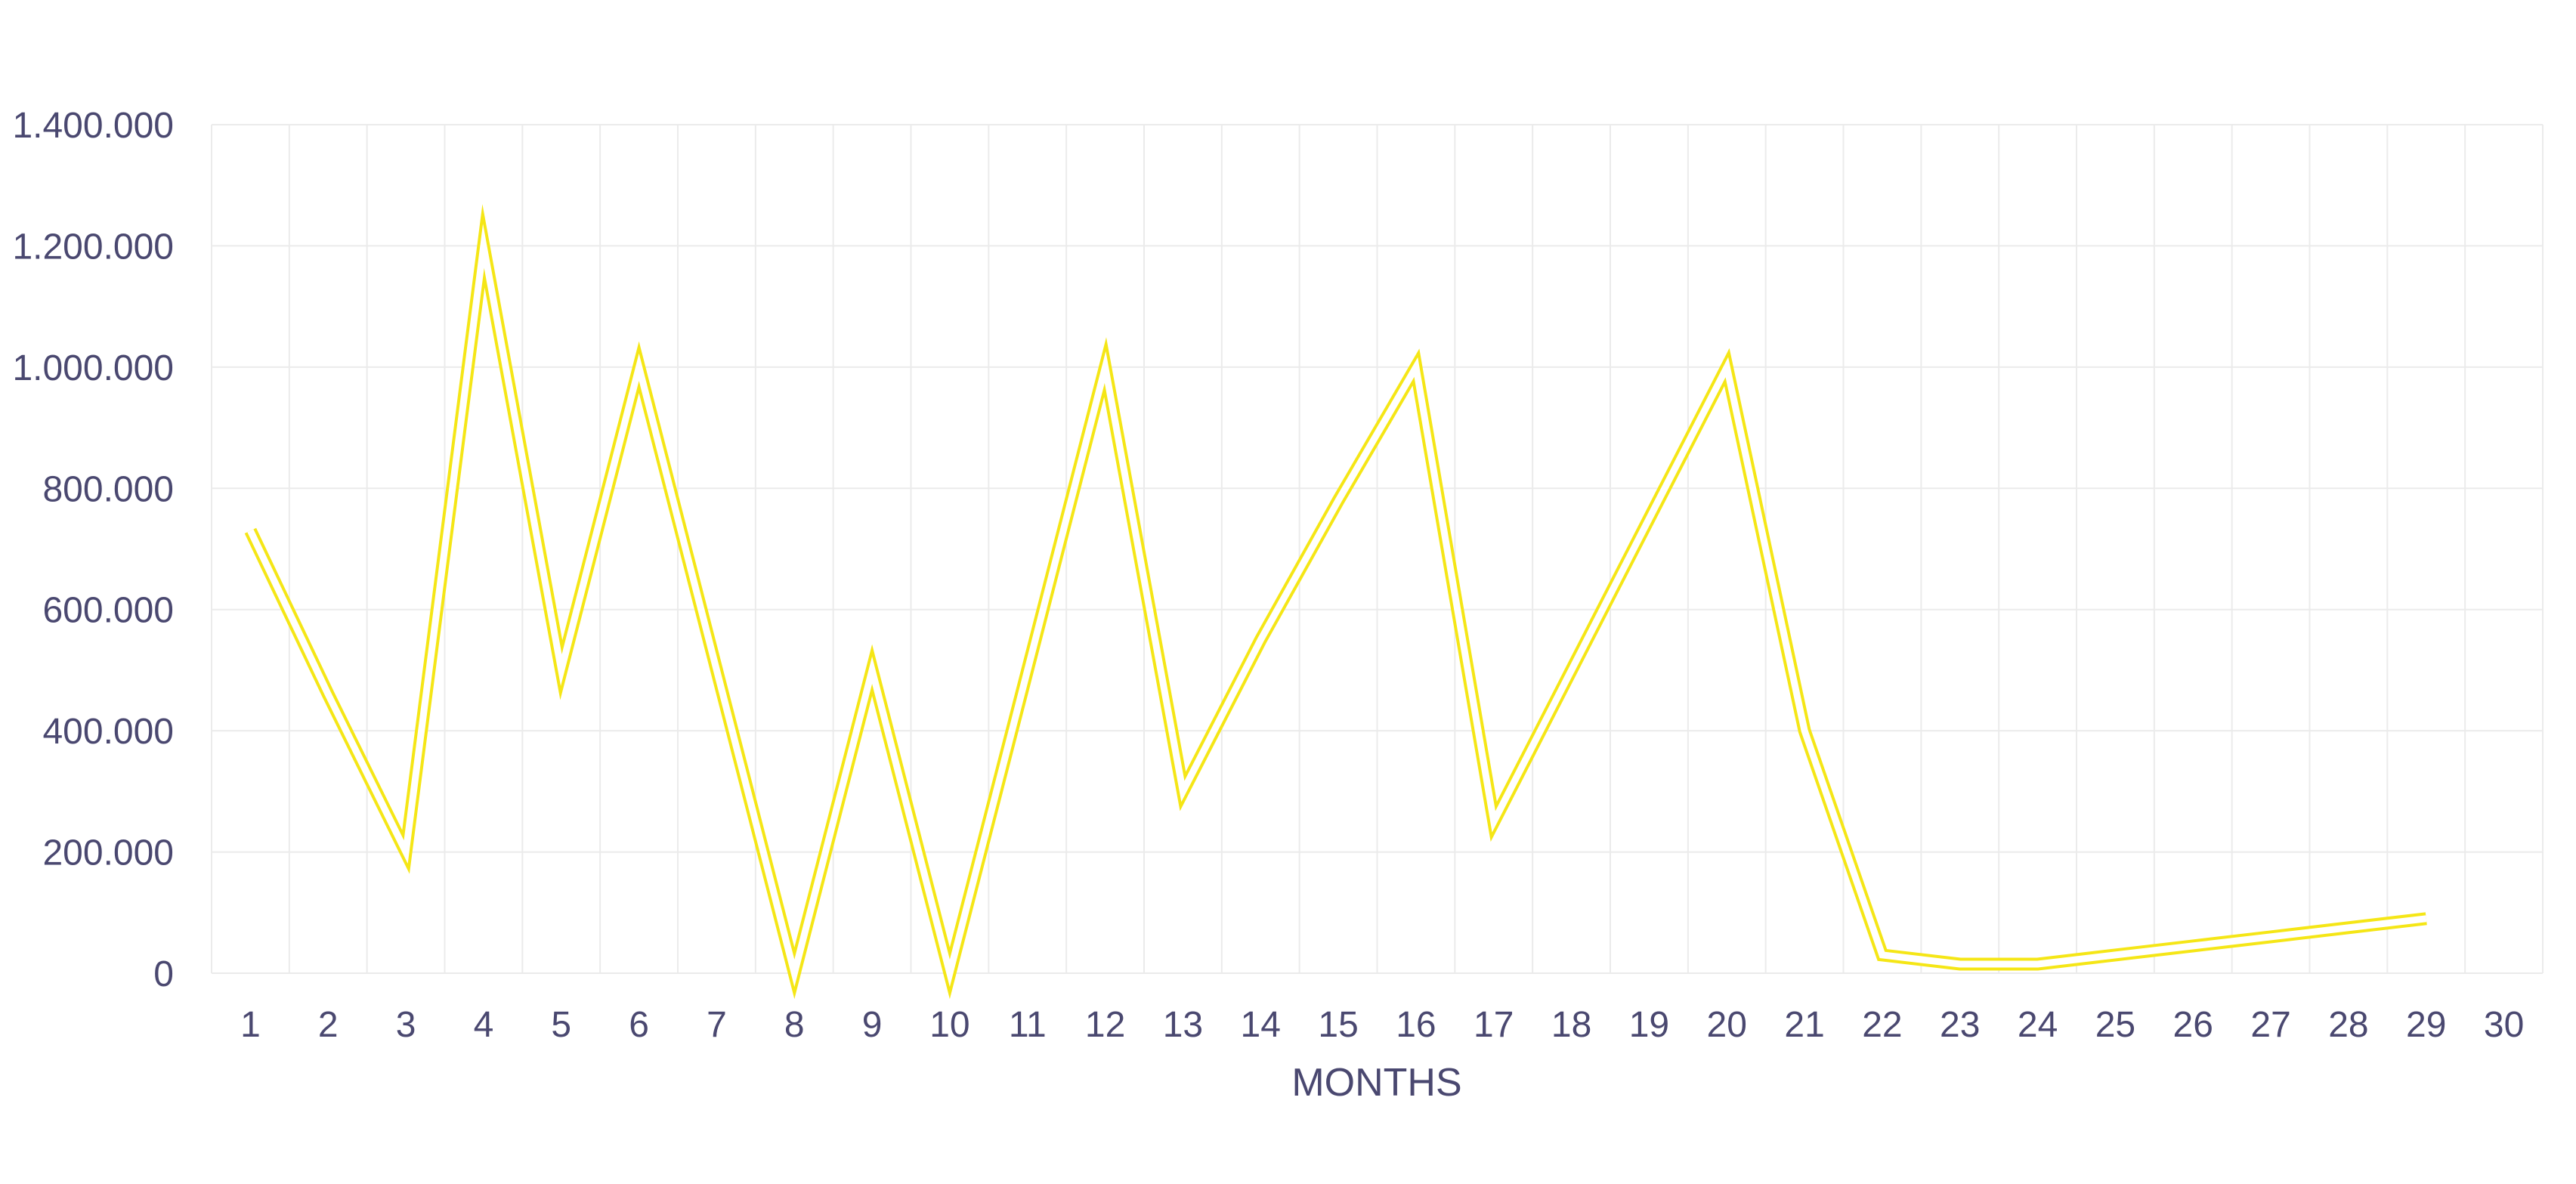 The image size is (2576, 1184). I want to click on y-tick-label: 400.000, so click(108, 732).